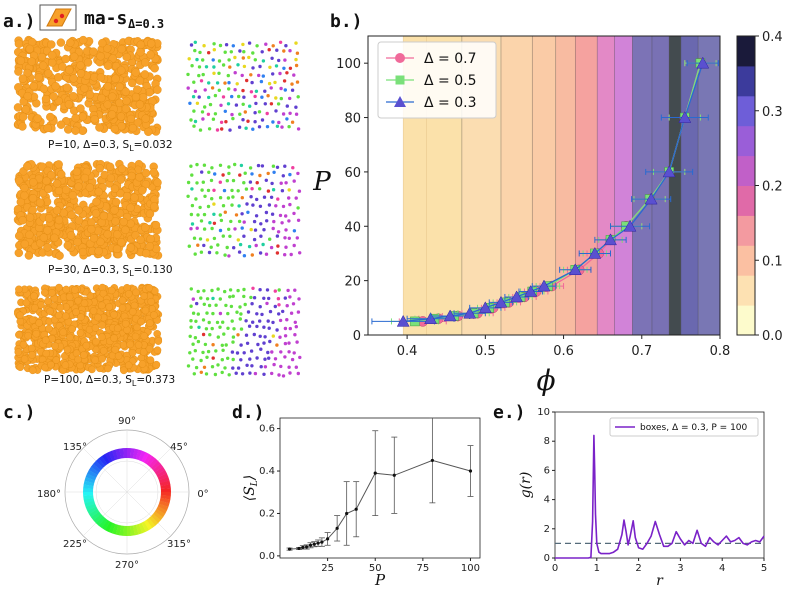 The width and height of the screenshot is (786, 590). Describe the element at coordinates (243, 86) in the screenshot. I see `snapshot-orientation-p10` at that location.